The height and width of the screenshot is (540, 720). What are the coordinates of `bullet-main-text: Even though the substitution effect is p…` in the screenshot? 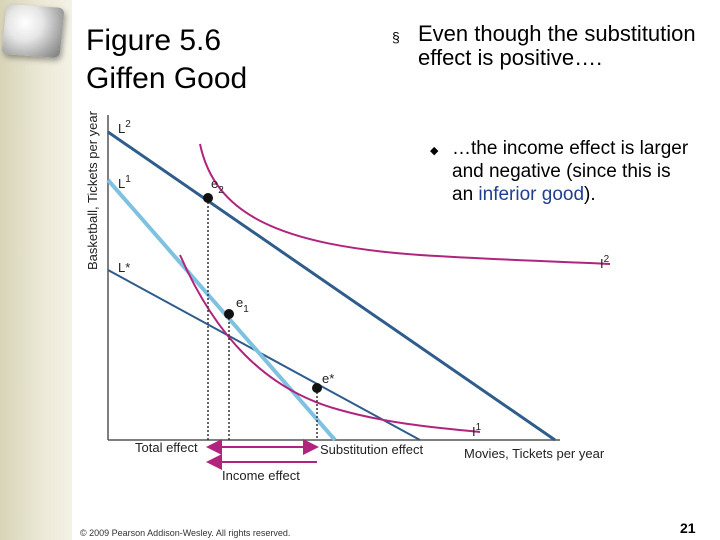 It's located at (557, 45).